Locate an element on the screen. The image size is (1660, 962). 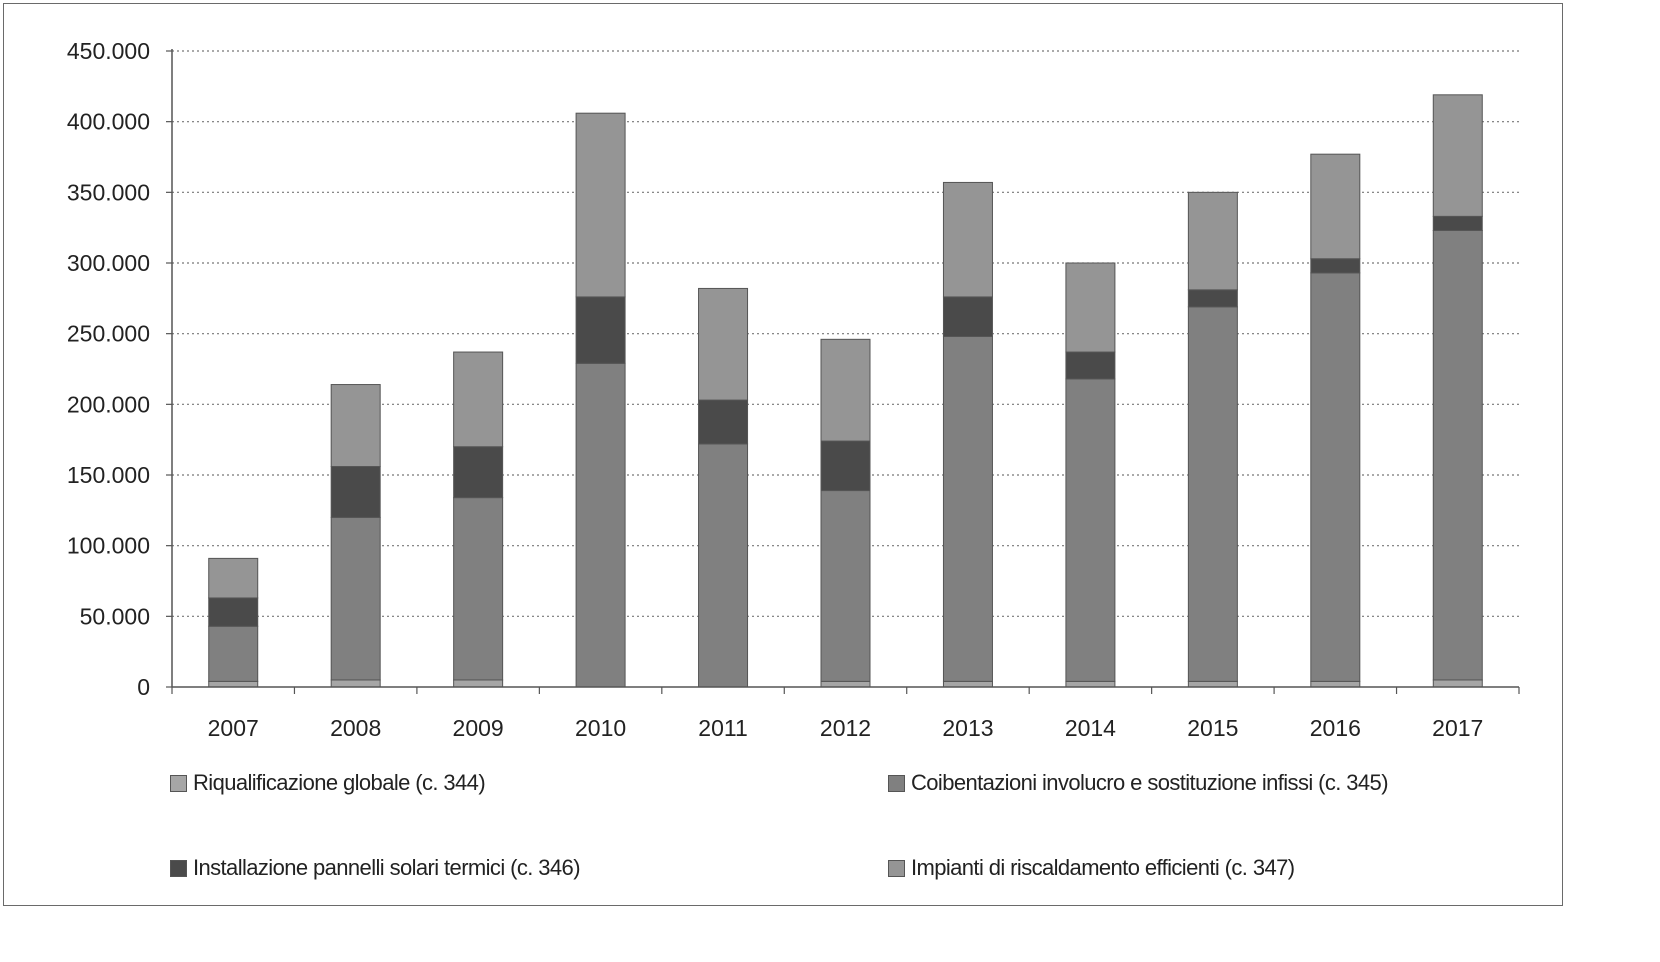
x-tick-label: 2008 is located at coordinates (355, 728).